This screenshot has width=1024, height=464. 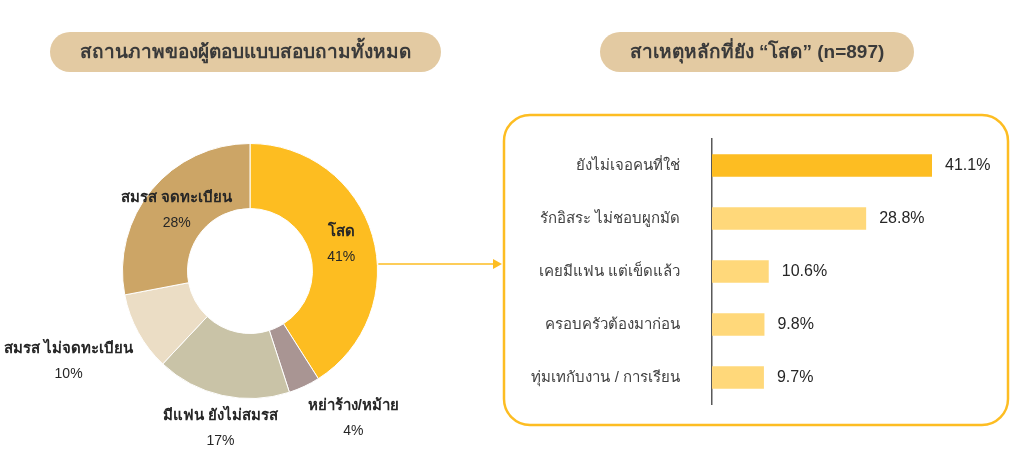 What do you see at coordinates (757, 52) in the screenshot?
I see `title-banner: สาเหตุหลักที่ยัง “โสด” (n=897)` at bounding box center [757, 52].